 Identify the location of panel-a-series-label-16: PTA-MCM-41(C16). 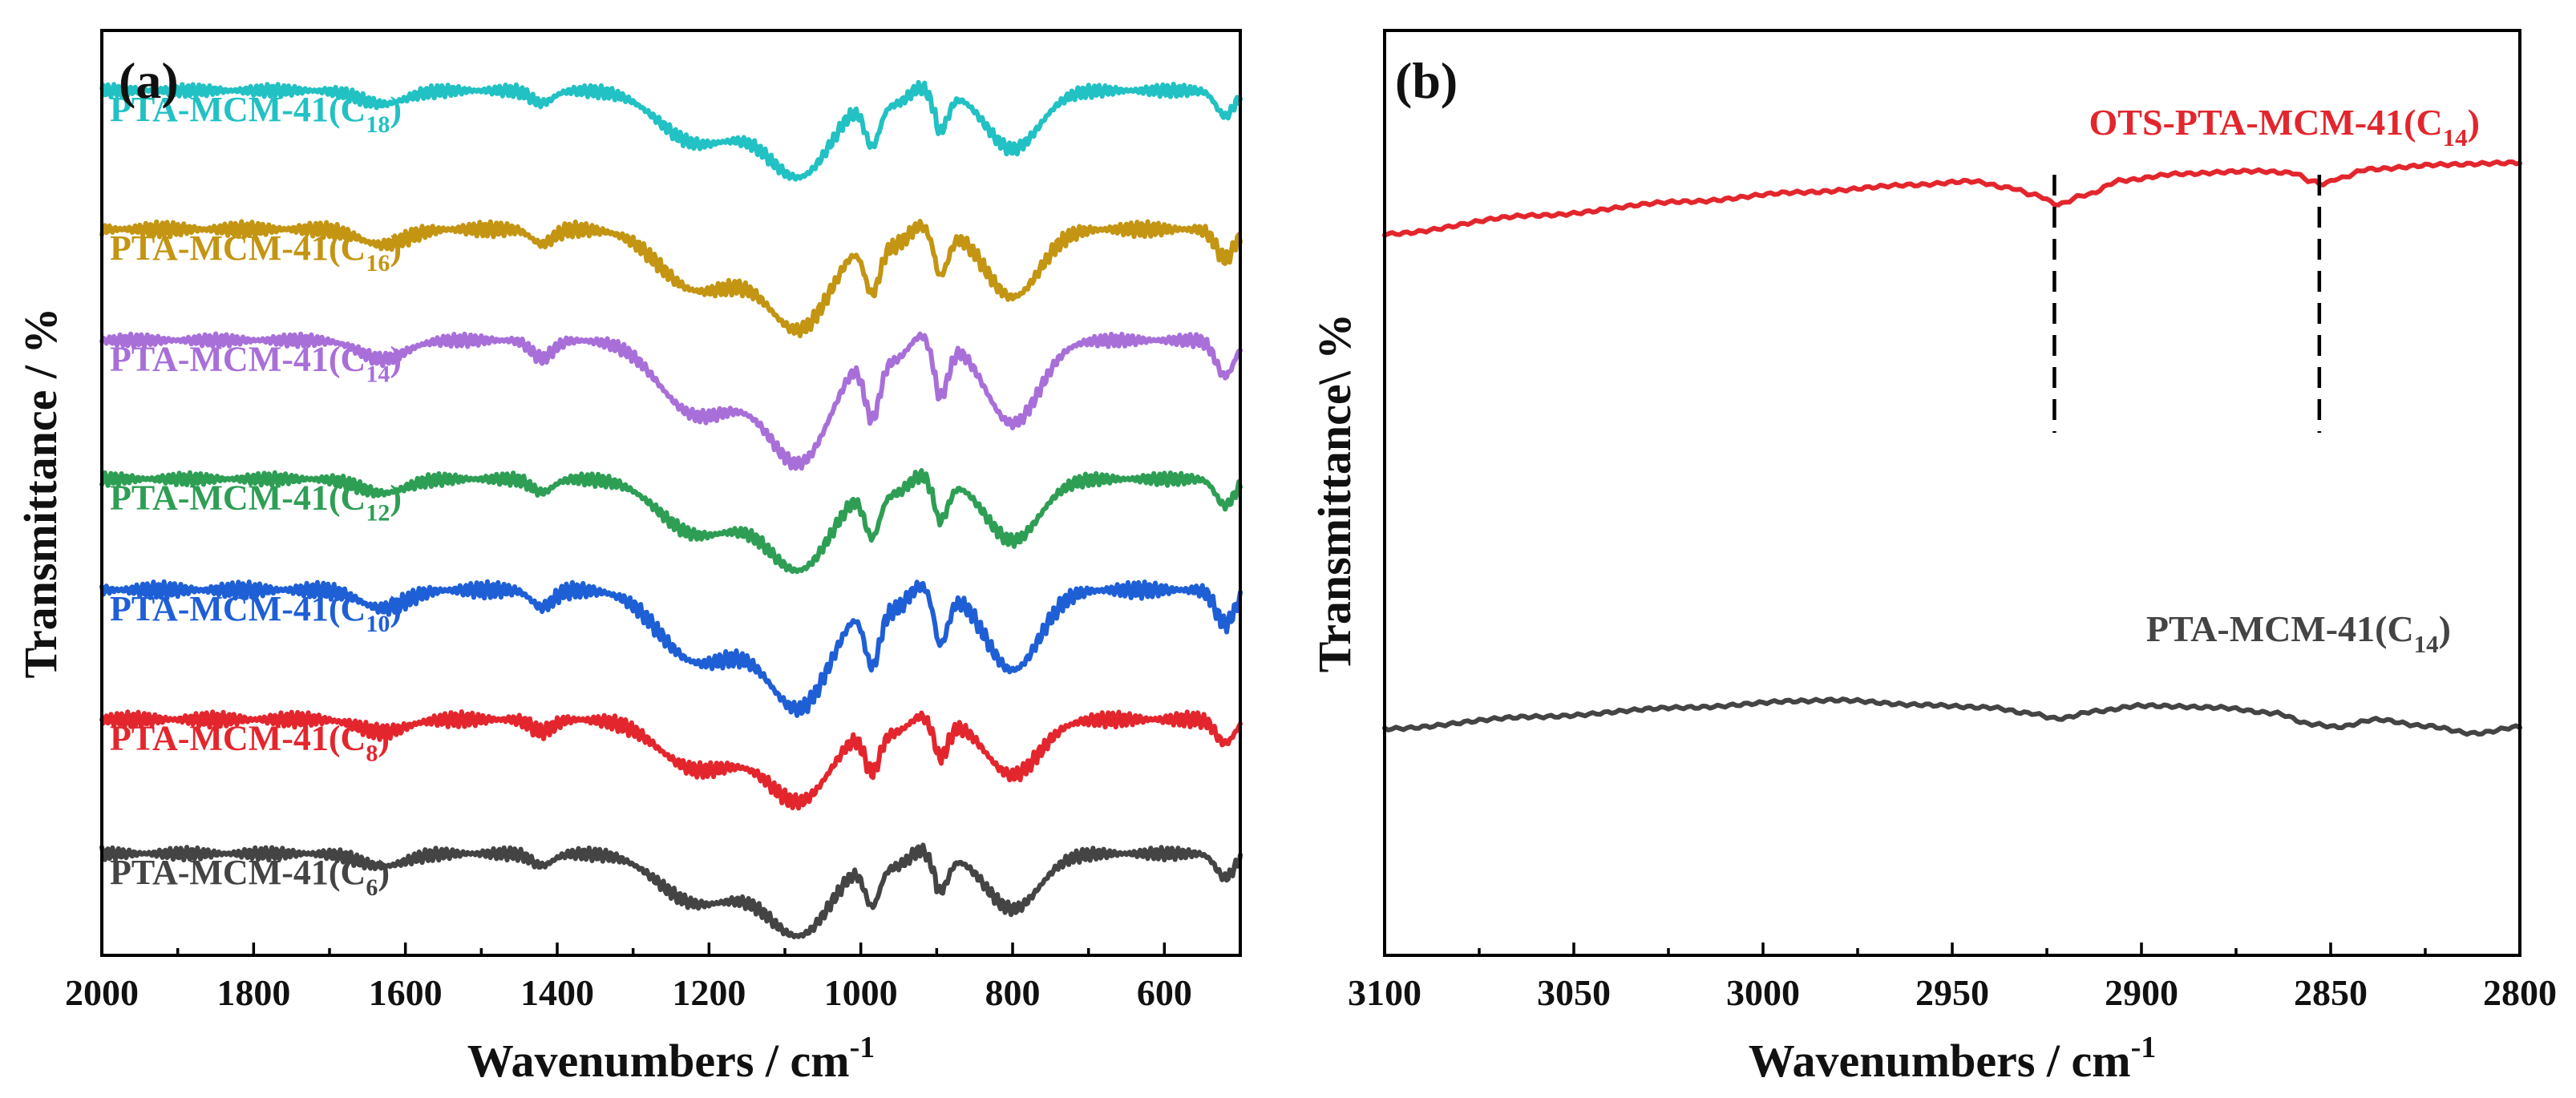
(256, 252).